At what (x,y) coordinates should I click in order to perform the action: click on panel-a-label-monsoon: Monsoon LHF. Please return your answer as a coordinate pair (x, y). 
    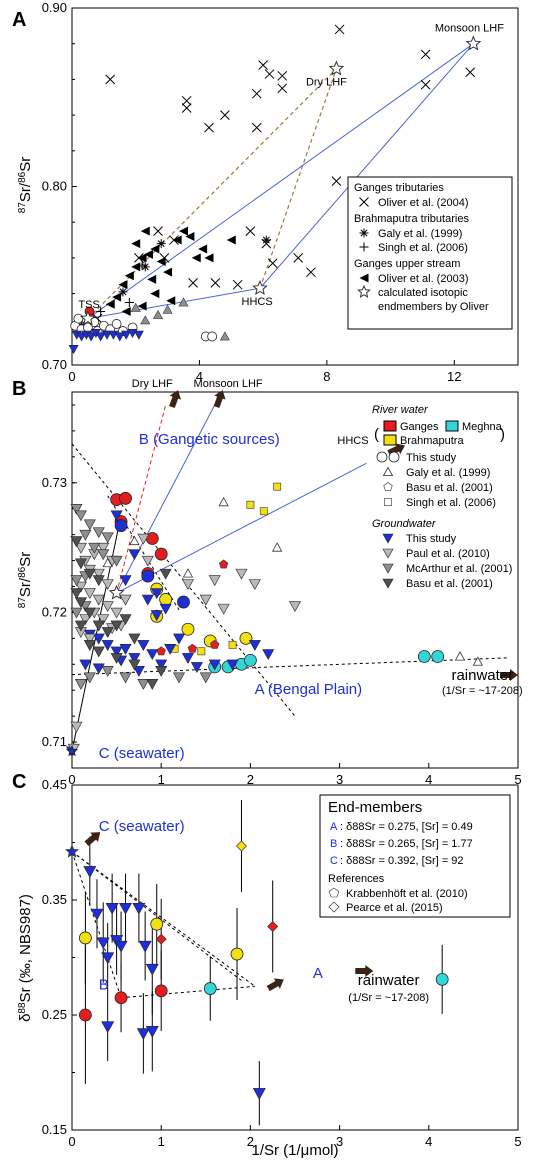
    Looking at the image, I should click on (469, 29).